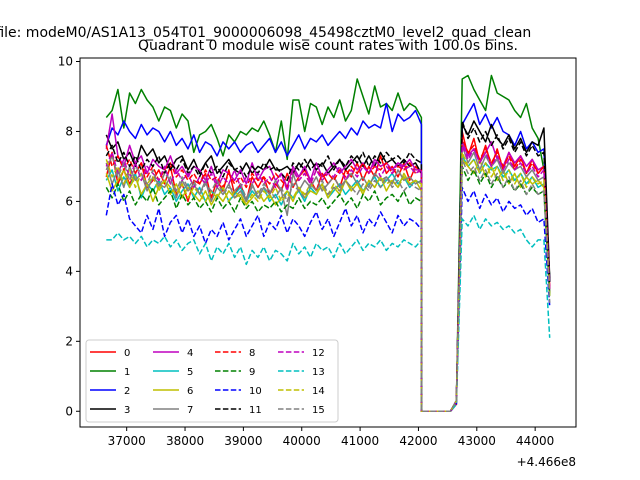  Describe the element at coordinates (302, 441) in the screenshot. I see `x-tick-label: 40000` at that location.